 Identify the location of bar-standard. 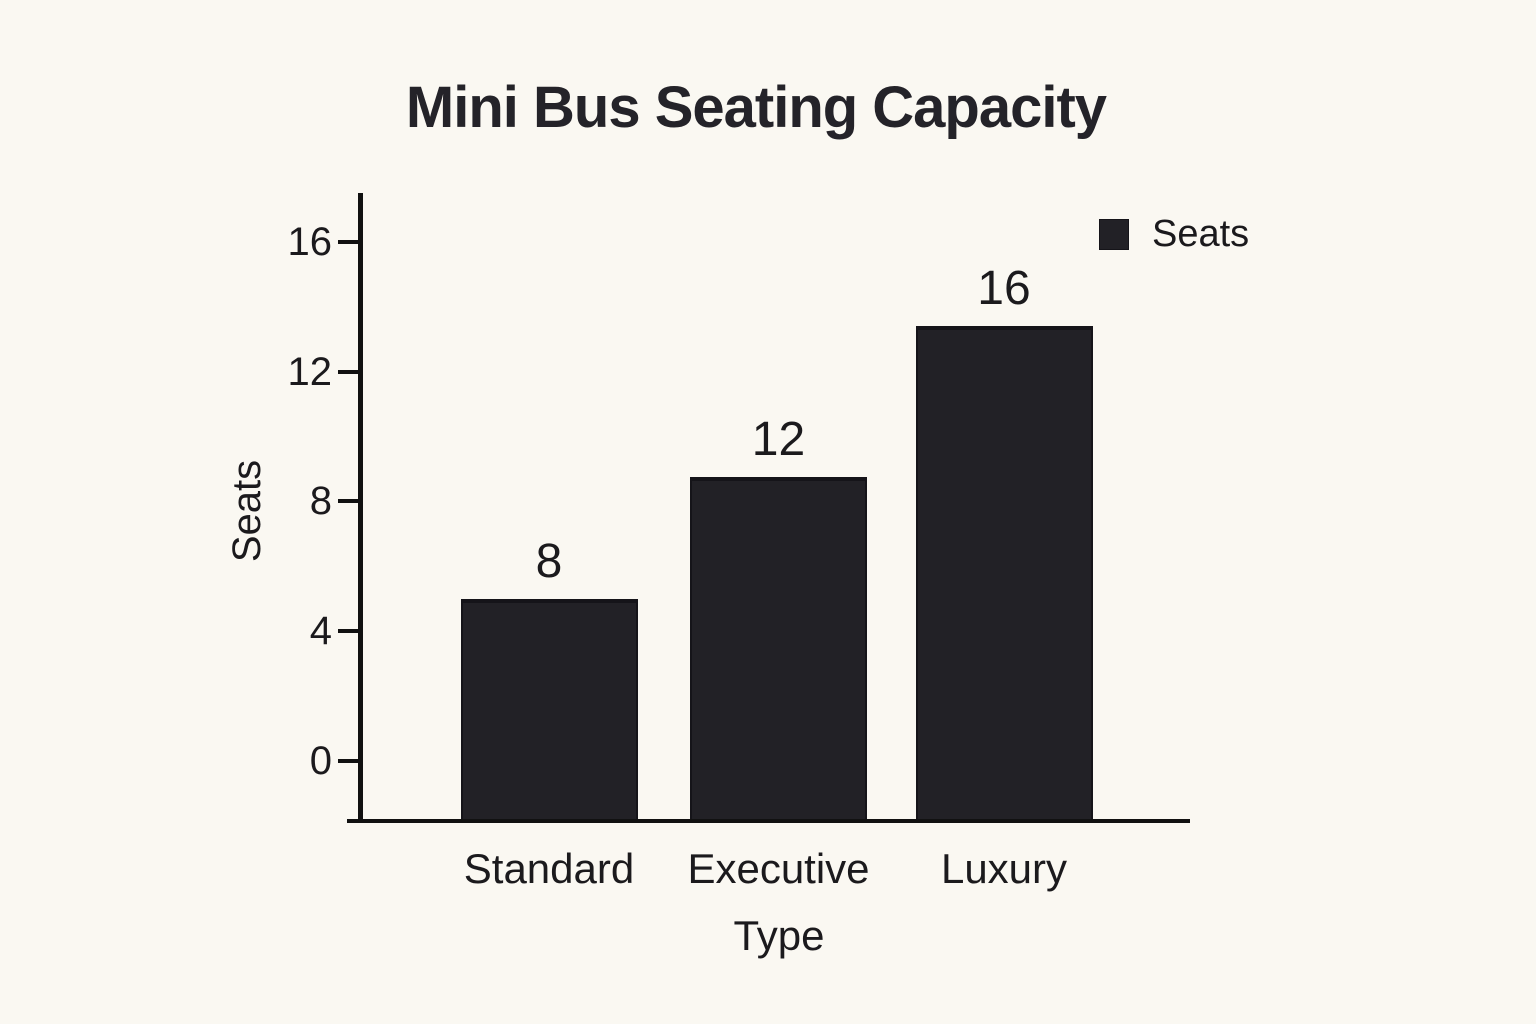
(549, 710).